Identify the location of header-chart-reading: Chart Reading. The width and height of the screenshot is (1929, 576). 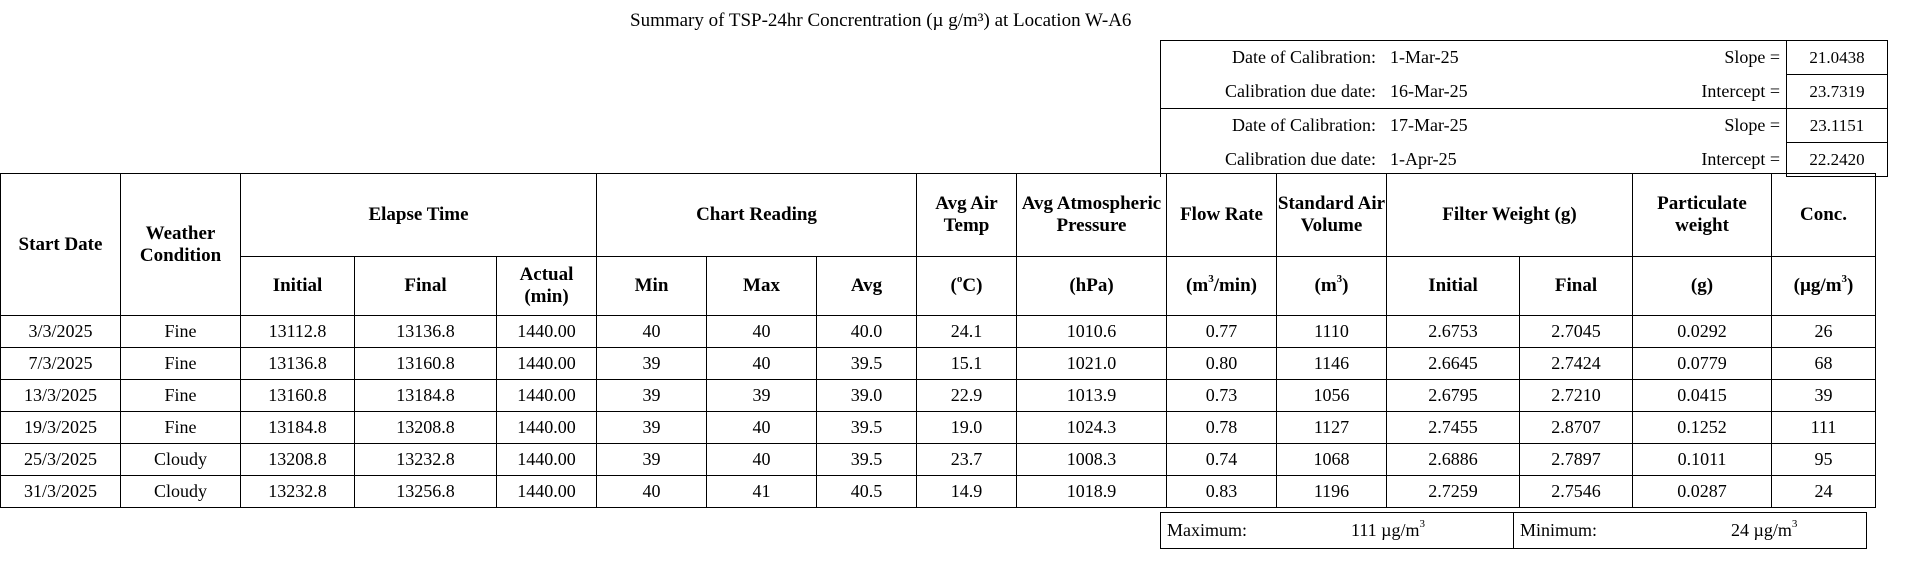
(756, 215).